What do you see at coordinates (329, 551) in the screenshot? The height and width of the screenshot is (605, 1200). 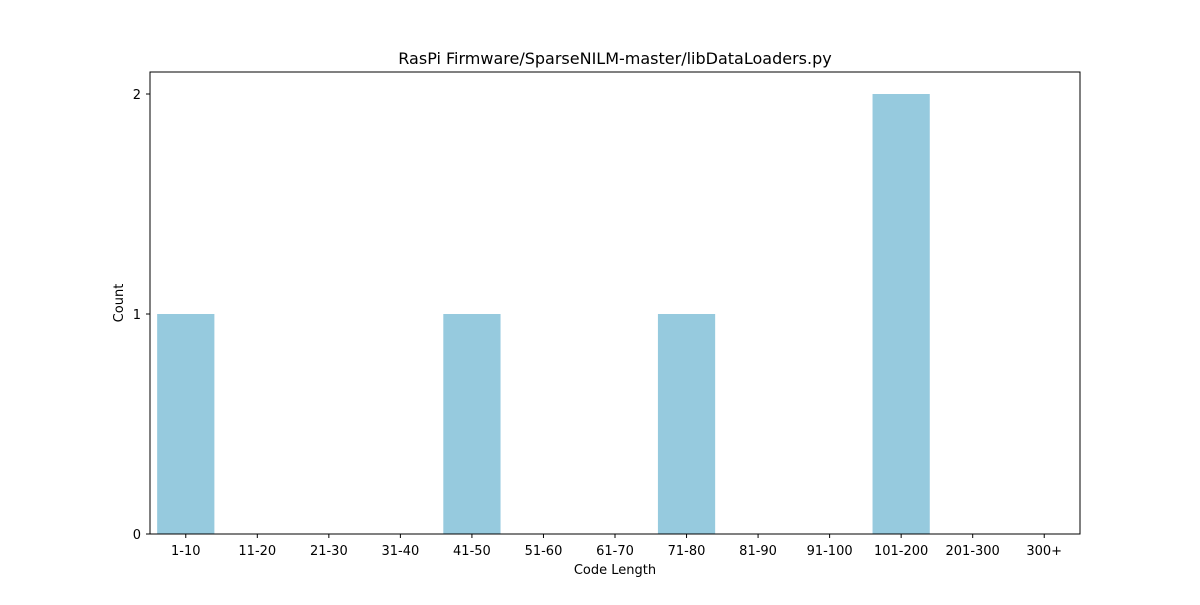 I see `x-tick-label: 21-30` at bounding box center [329, 551].